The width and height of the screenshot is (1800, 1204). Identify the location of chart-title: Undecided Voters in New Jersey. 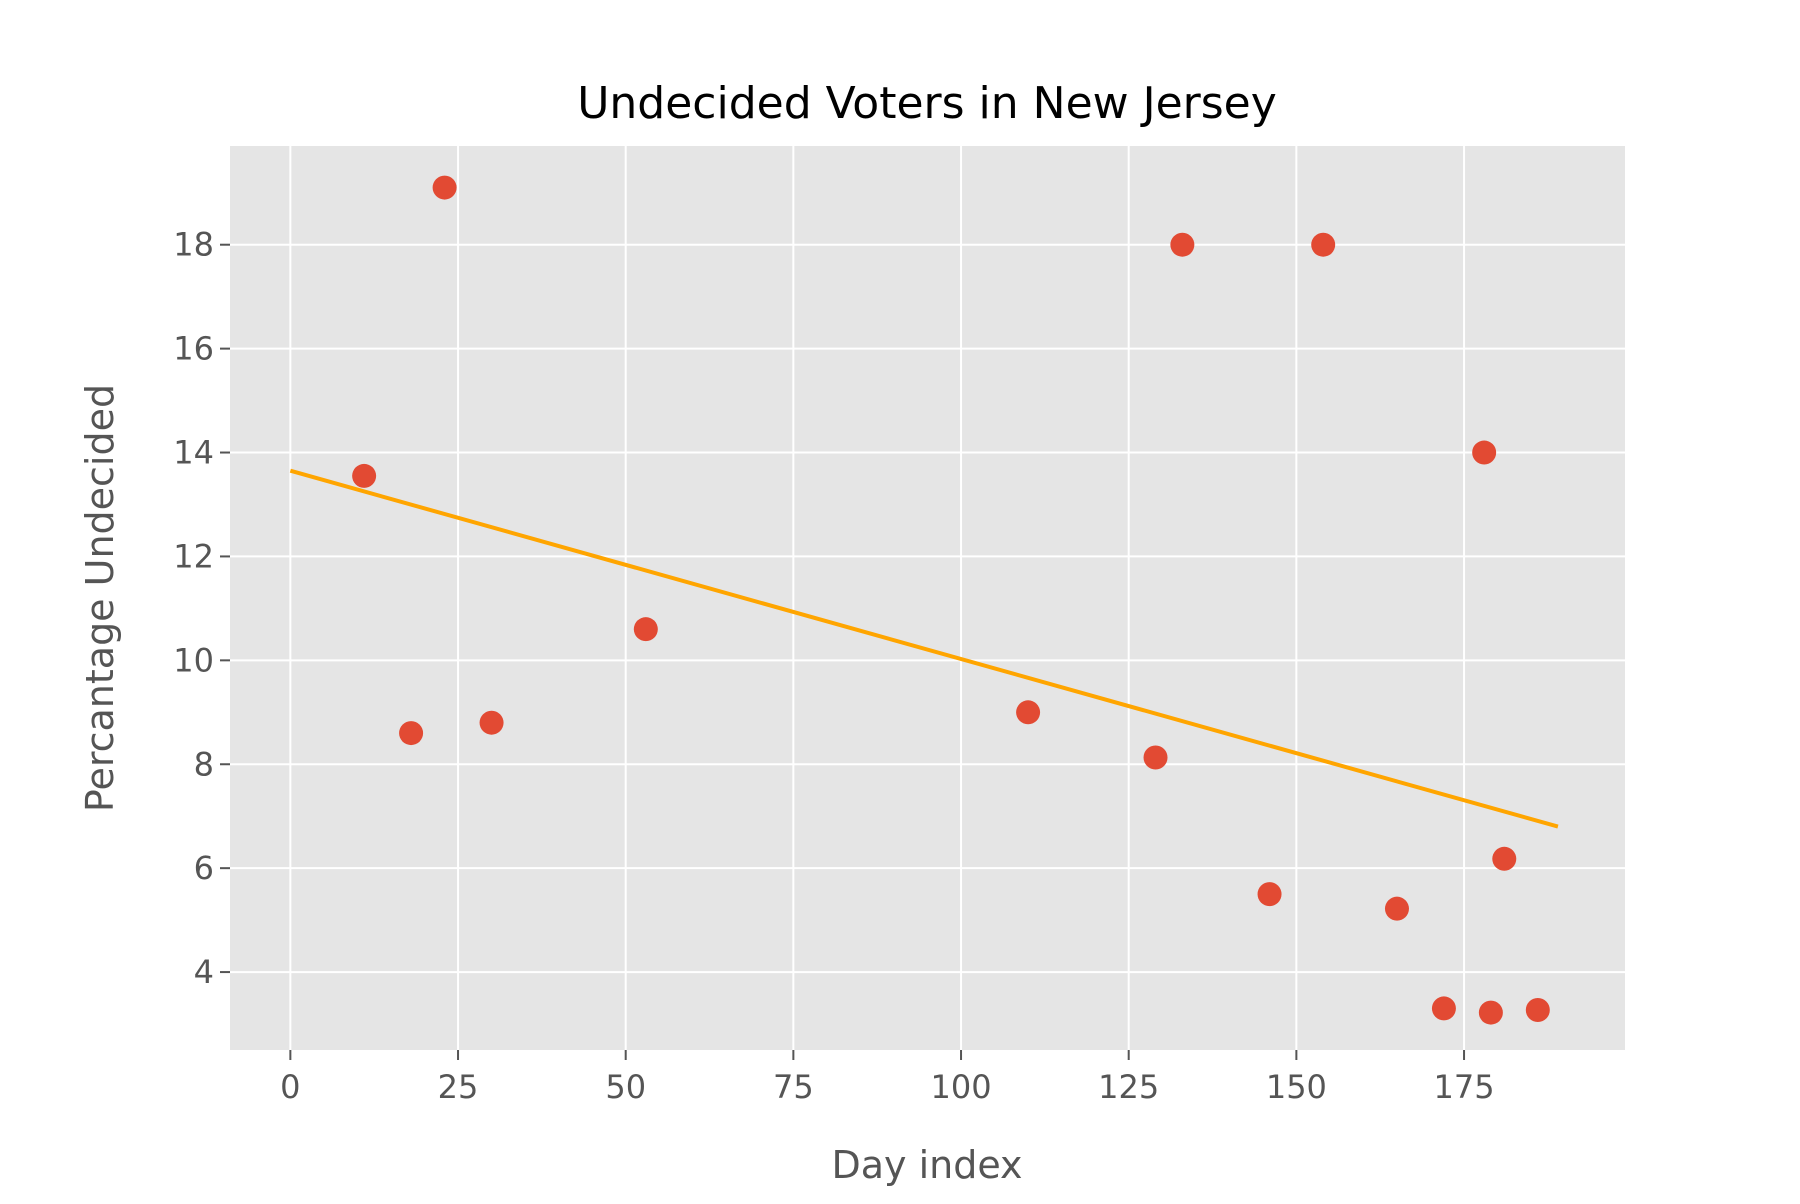
(927, 103).